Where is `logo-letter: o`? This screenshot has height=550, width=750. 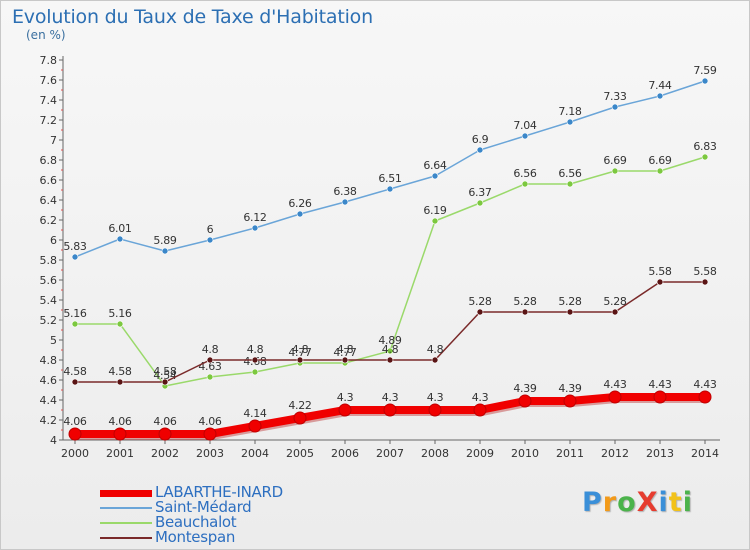 logo-letter: o is located at coordinates (627, 502).